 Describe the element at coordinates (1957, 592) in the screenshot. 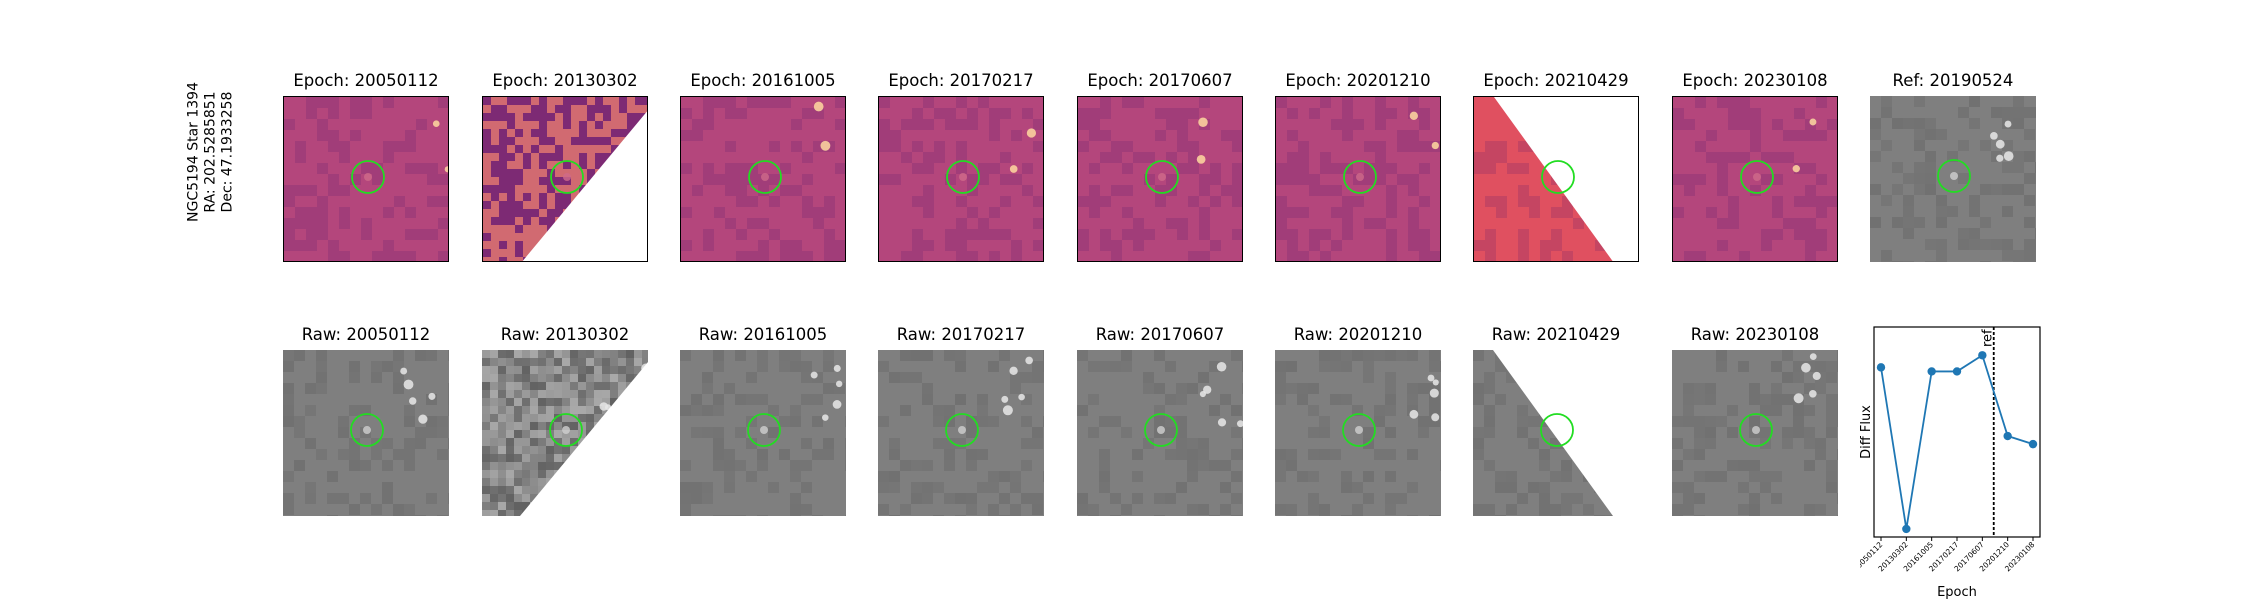

I see `x-axis-label: Epoch` at that location.